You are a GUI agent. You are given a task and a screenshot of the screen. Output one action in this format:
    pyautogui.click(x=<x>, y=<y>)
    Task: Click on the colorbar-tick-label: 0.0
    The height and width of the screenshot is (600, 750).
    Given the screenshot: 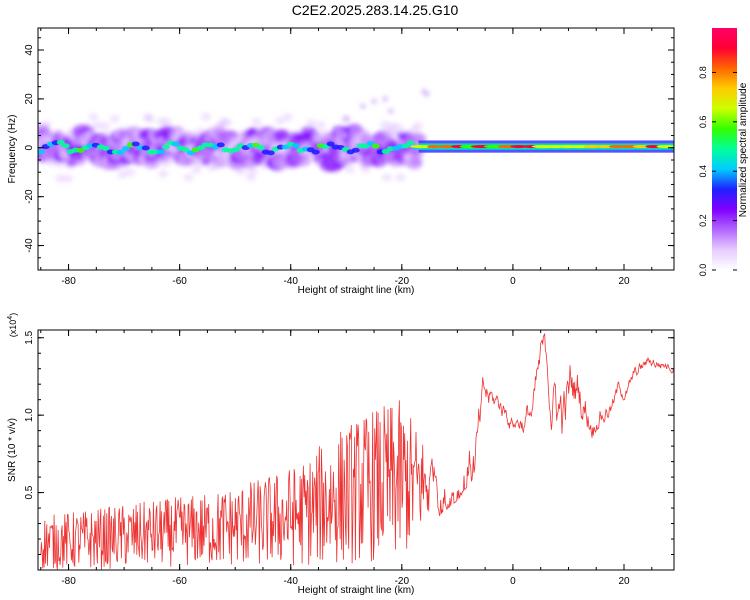 What is the action you would take?
    pyautogui.click(x=703, y=270)
    